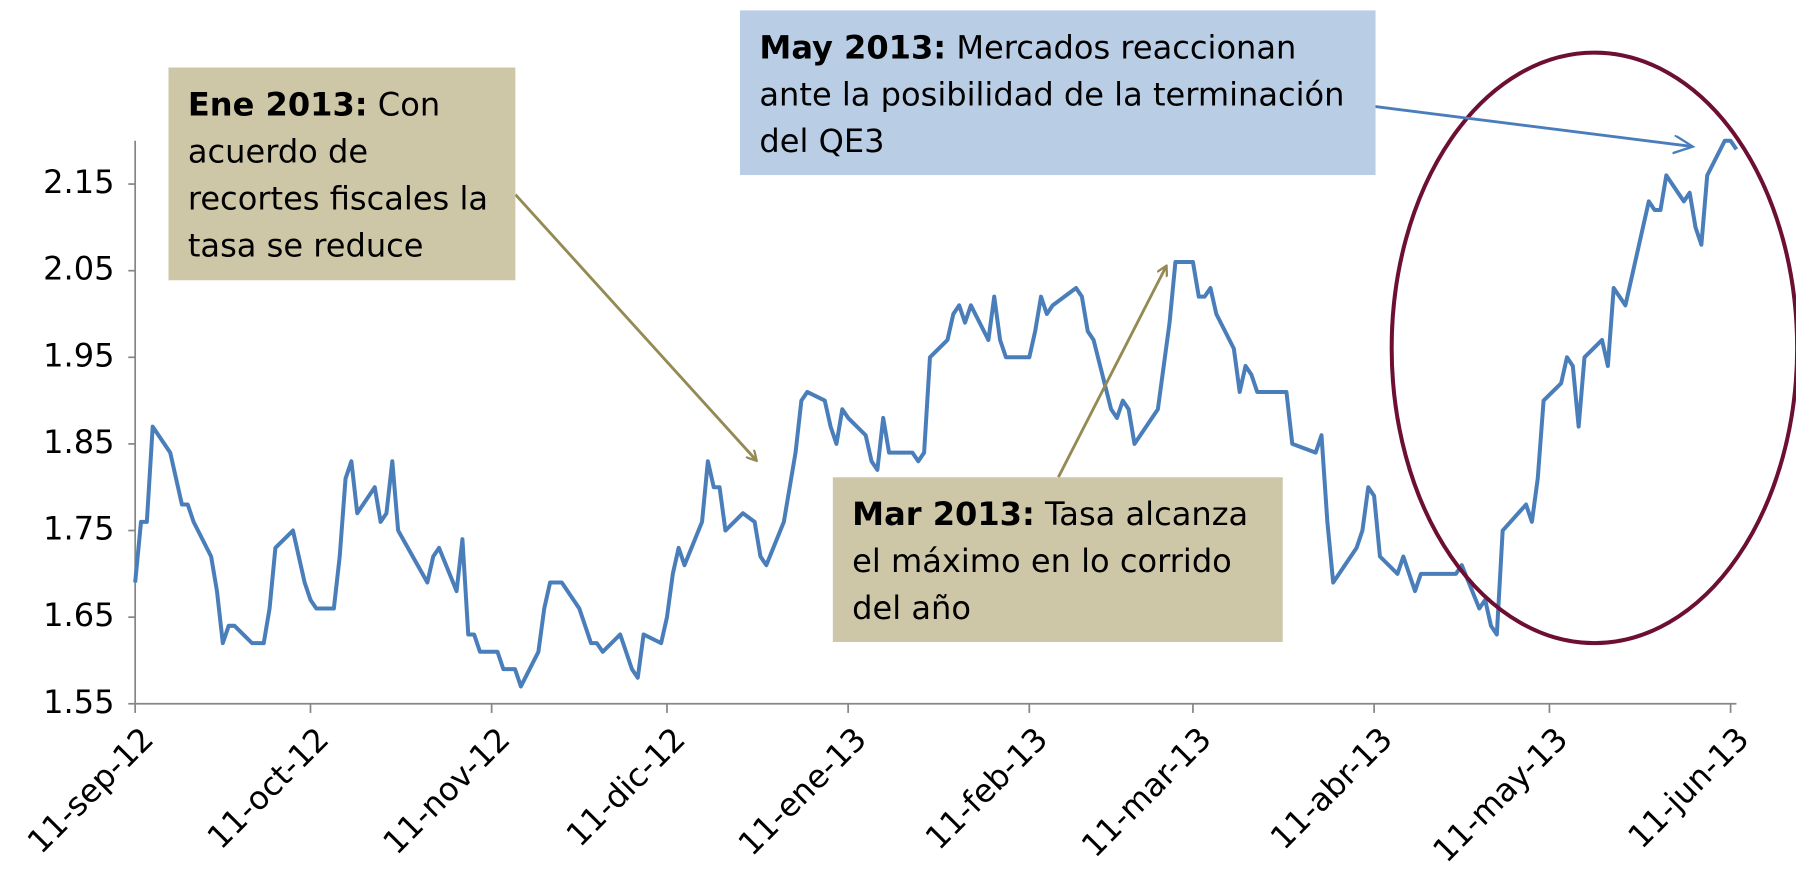 The height and width of the screenshot is (888, 1796). Describe the element at coordinates (277, 104) in the screenshot. I see `annotation-bold: Ene 2013:` at that location.